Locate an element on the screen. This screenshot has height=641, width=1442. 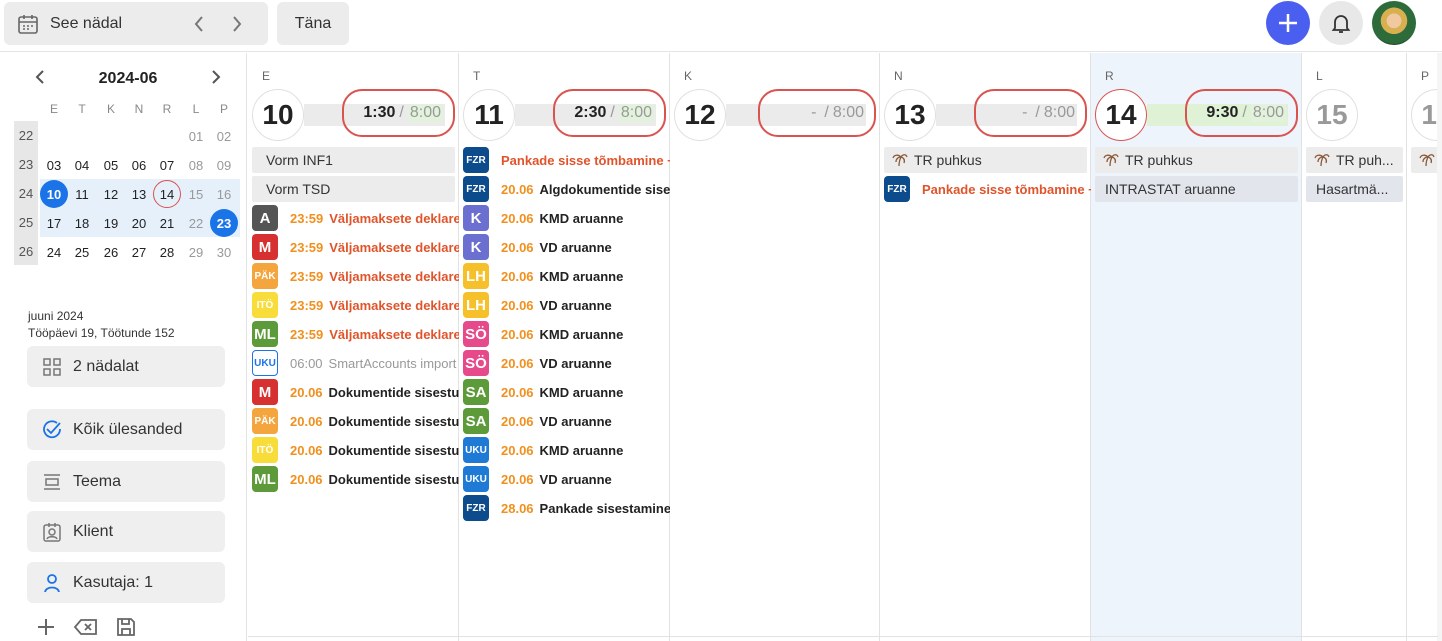
mini-calendar-day: 18 is located at coordinates (82, 223).